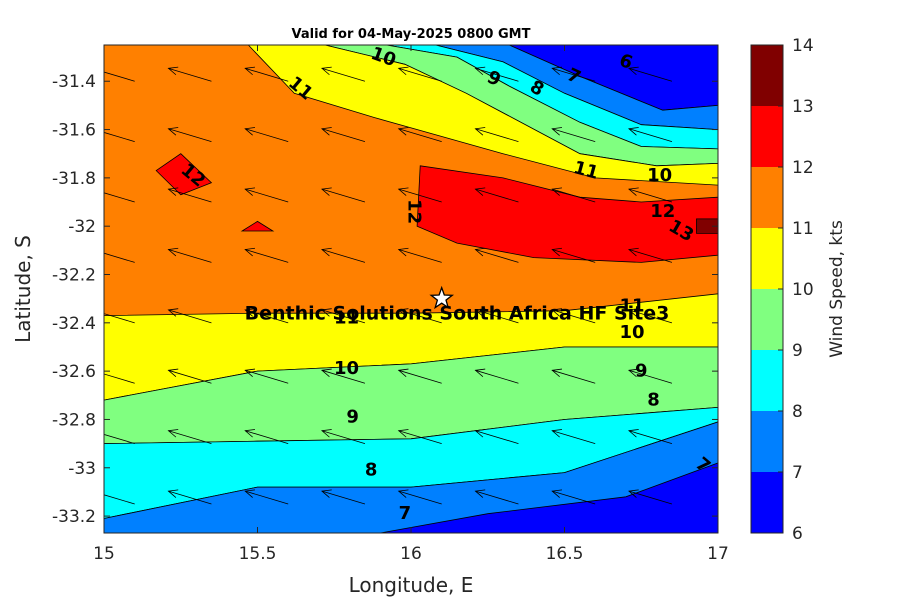 Image resolution: width=900 pixels, height=600 pixels. Describe the element at coordinates (632, 305) in the screenshot. I see `contour-label: 11` at that location.